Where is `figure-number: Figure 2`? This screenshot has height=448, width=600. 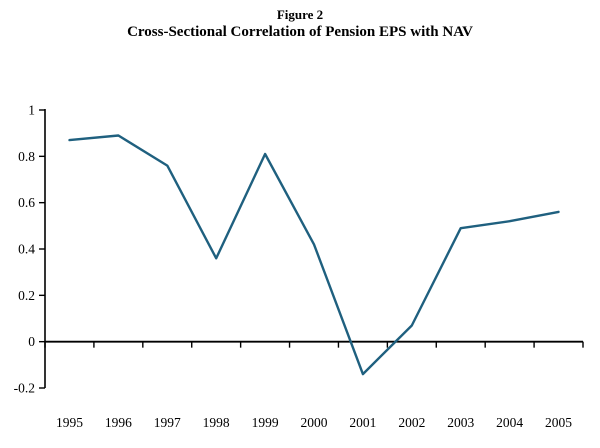 figure-number: Figure 2 is located at coordinates (300, 14).